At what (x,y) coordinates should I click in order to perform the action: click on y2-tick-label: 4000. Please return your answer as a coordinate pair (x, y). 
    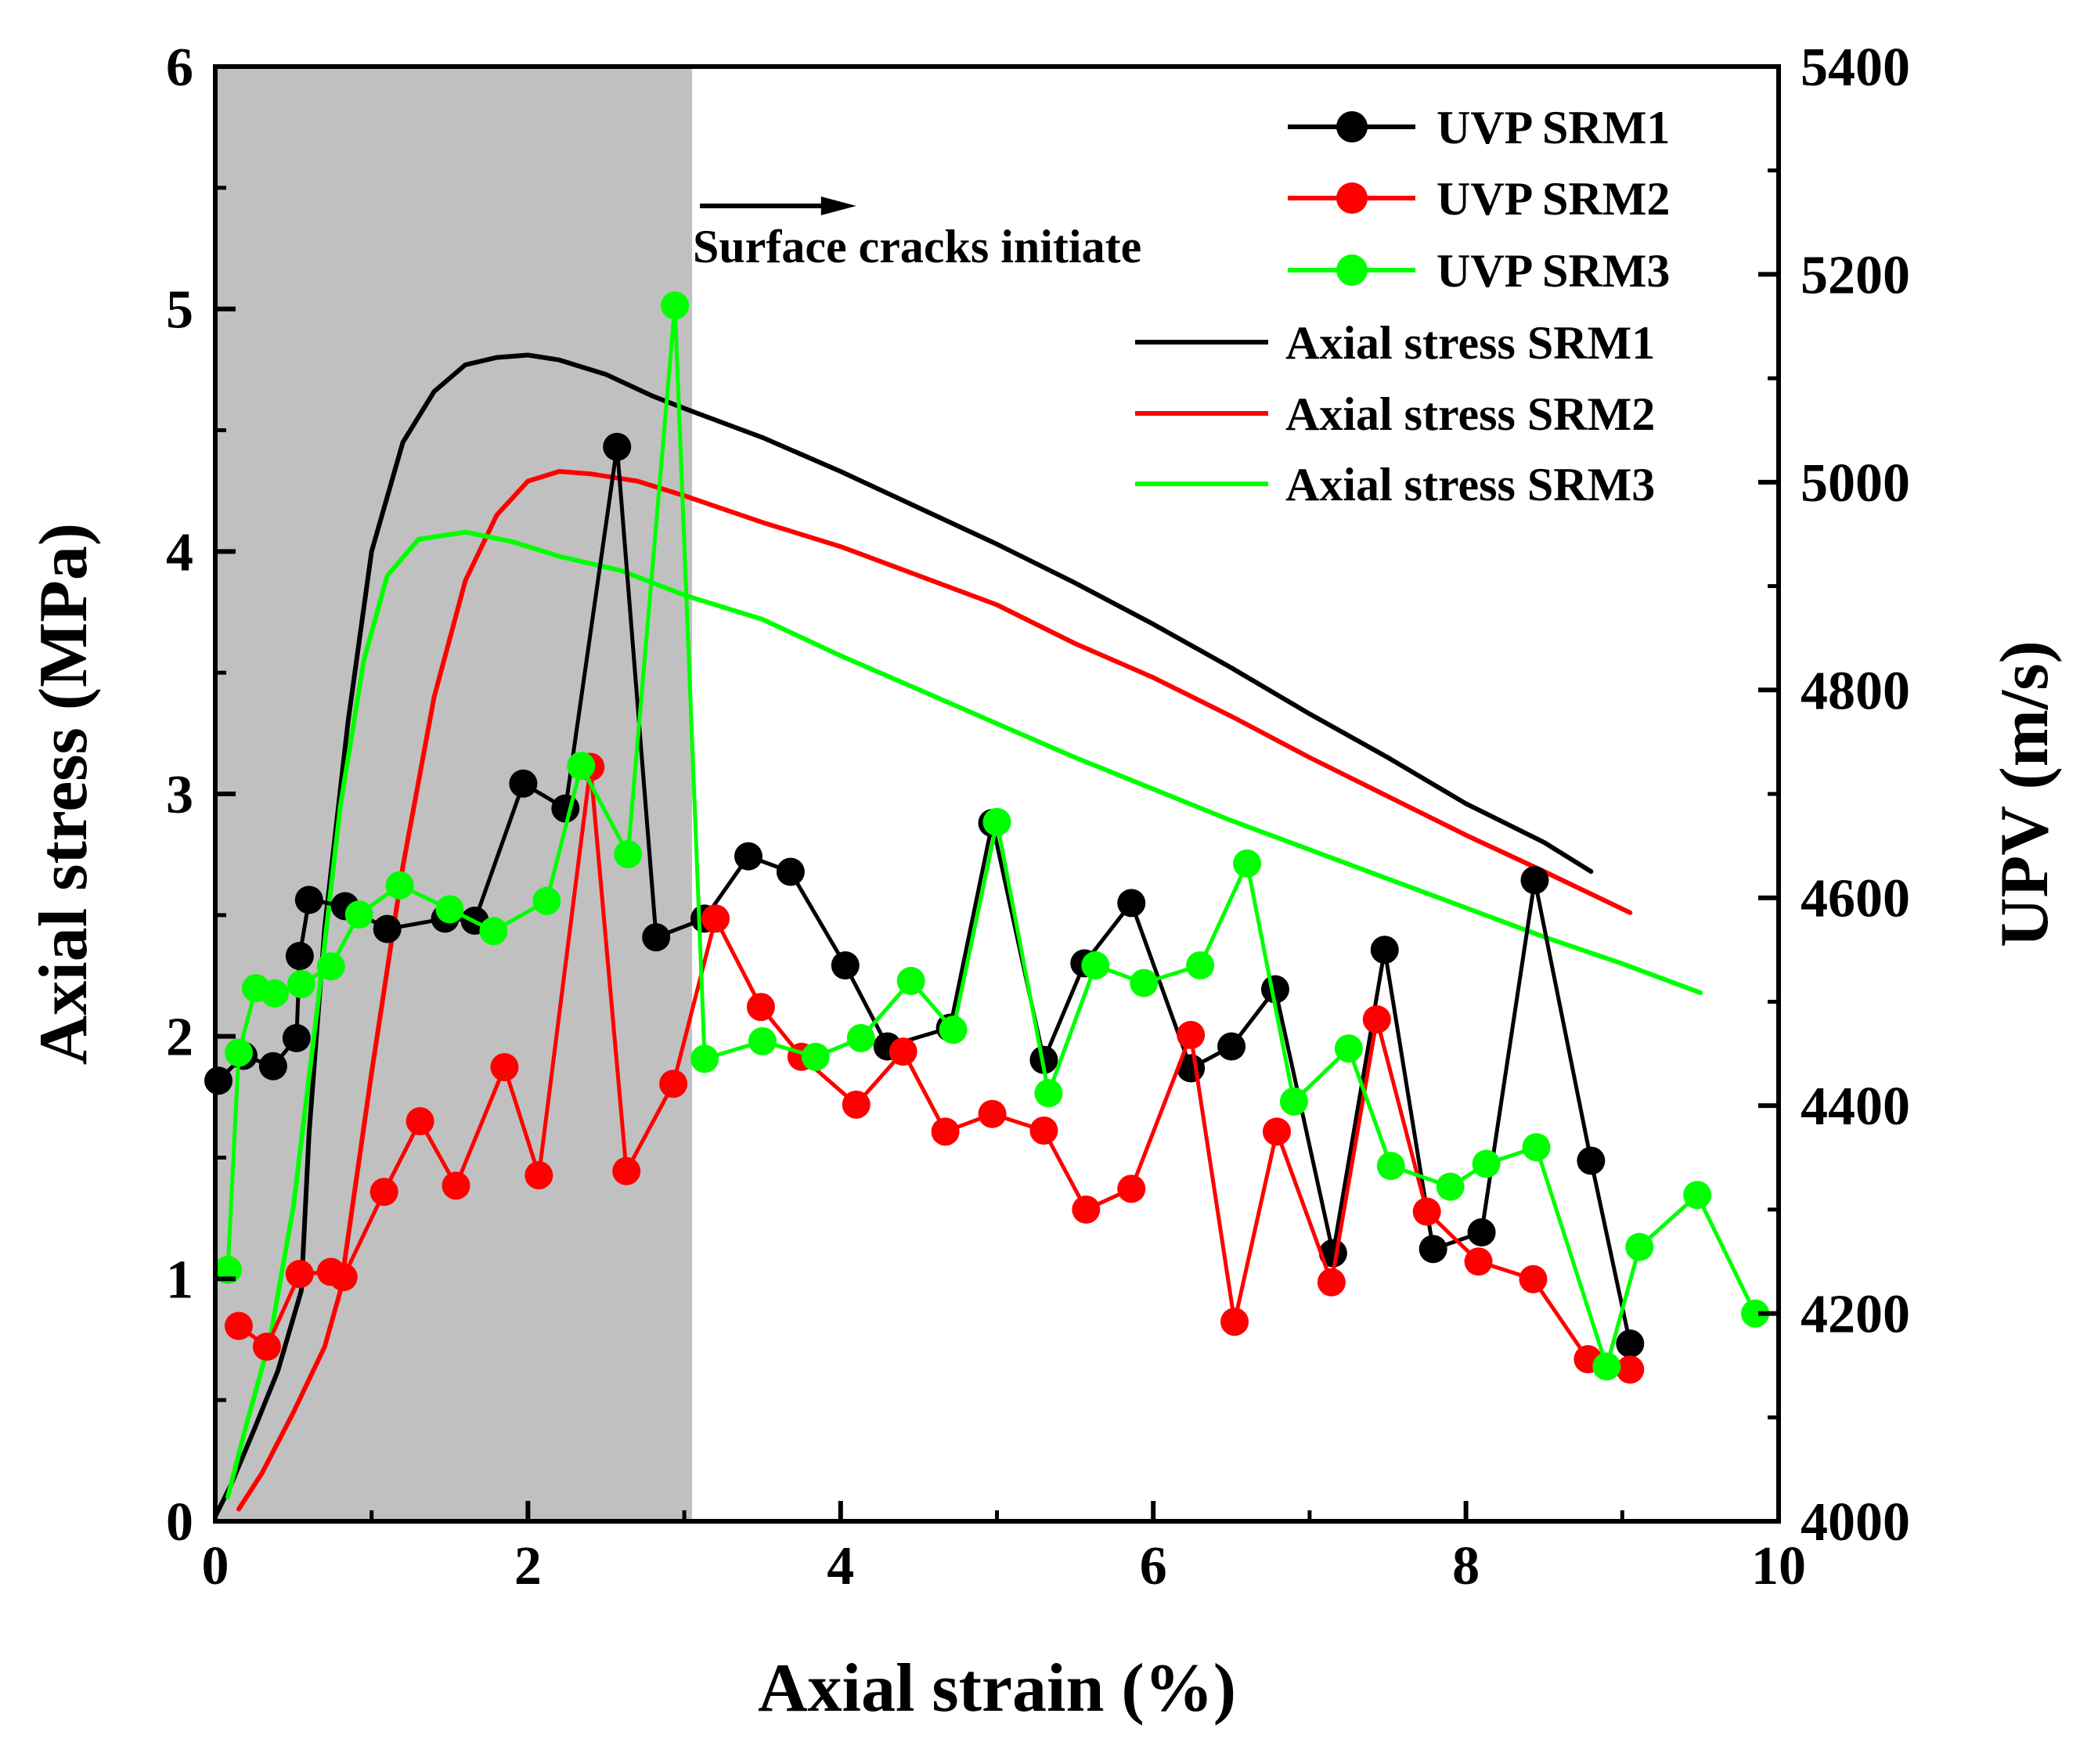
    Looking at the image, I should click on (1855, 1522).